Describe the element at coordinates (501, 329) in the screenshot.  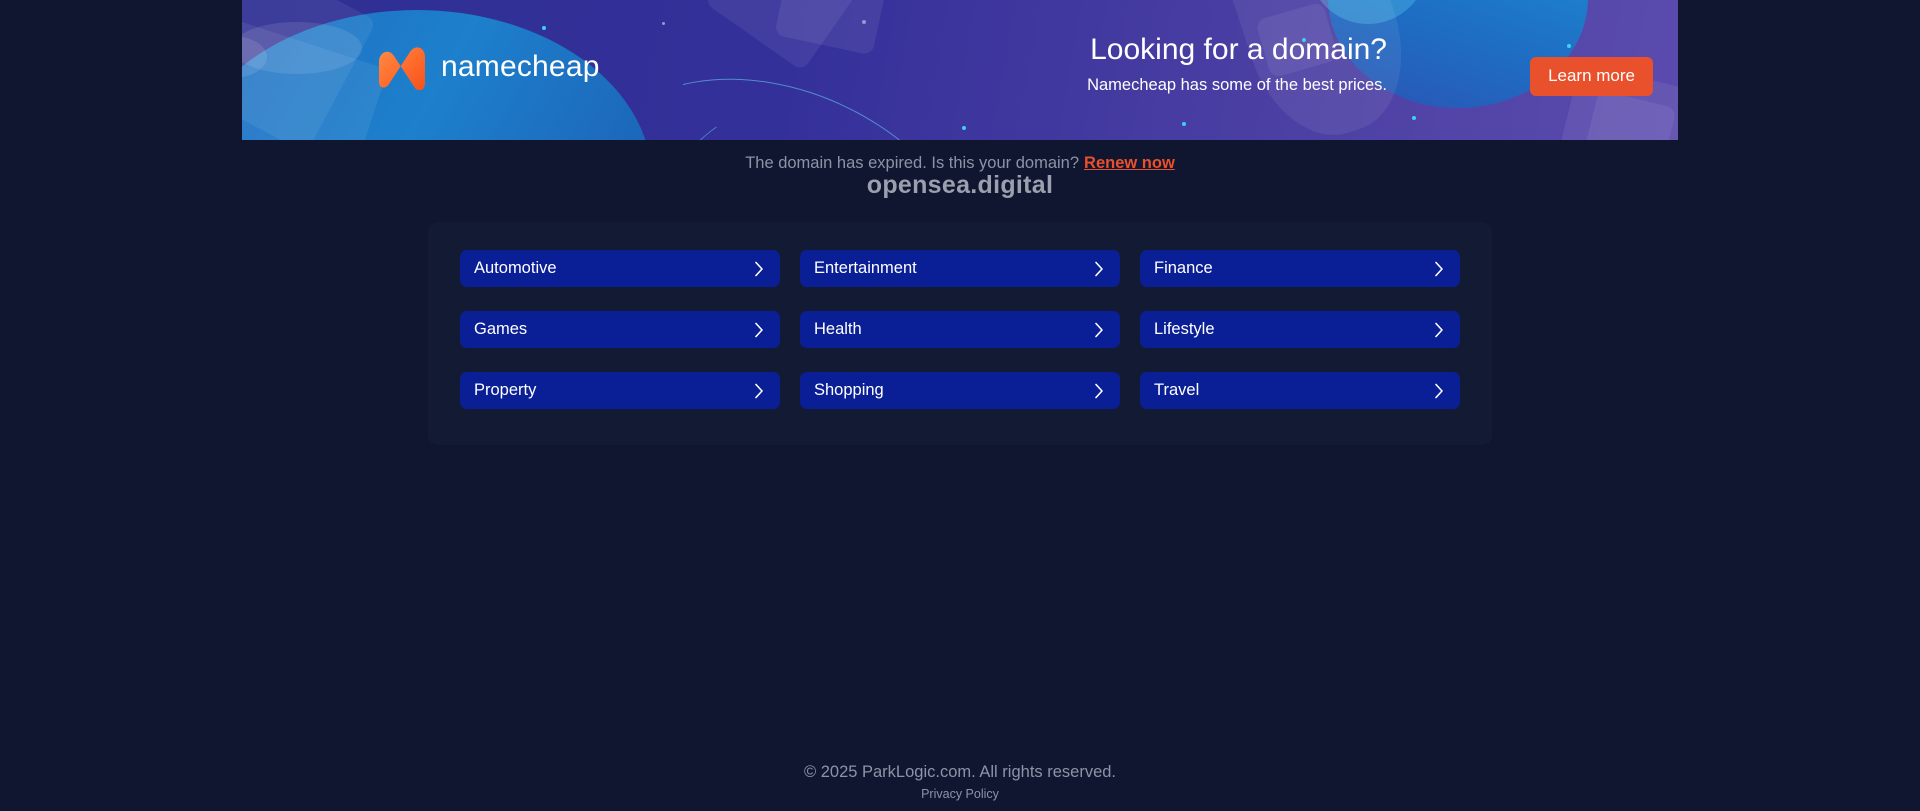
I see `category-label: Games` at that location.